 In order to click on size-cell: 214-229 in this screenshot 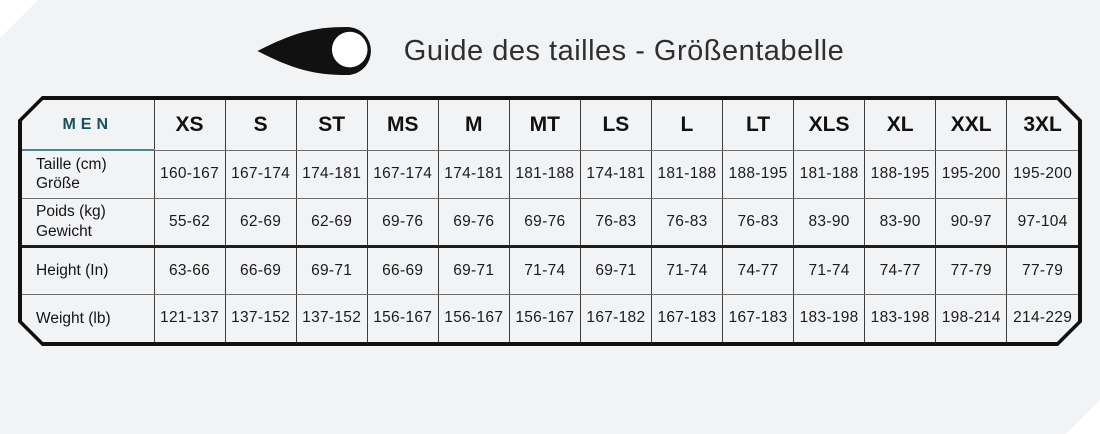, I will do `click(1043, 318)`.